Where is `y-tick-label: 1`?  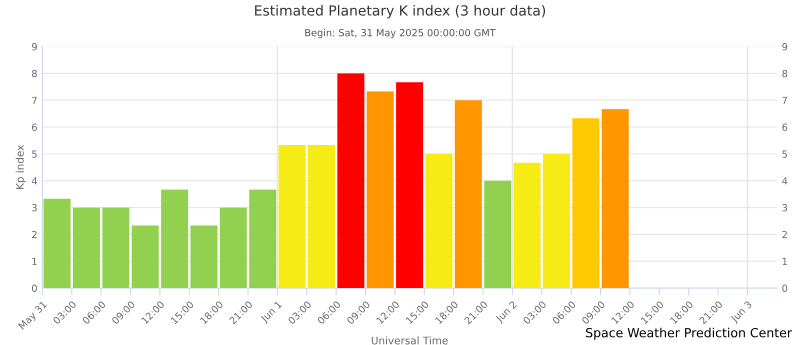
y-tick-label: 1 is located at coordinates (34, 261).